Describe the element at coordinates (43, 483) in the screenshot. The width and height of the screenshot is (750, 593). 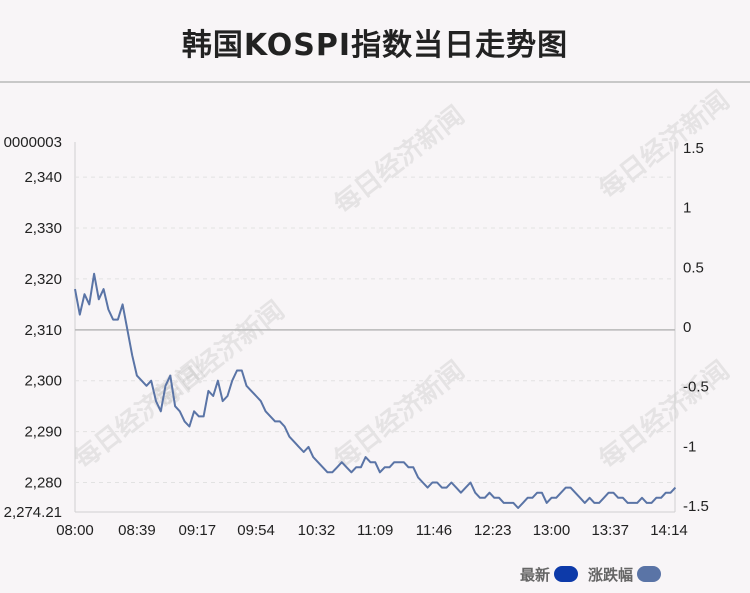
I see `y-tick-label-left: 2,280` at that location.